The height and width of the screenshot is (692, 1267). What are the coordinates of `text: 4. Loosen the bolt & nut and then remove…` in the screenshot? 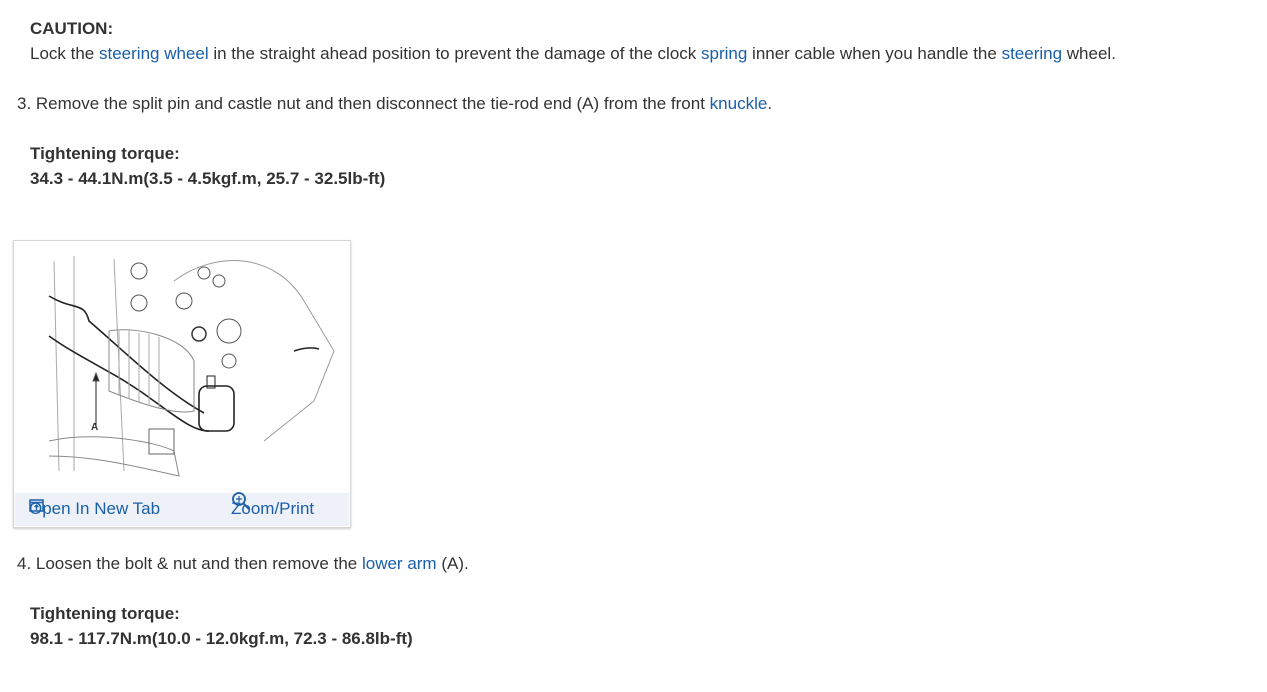 It's located at (189, 563).